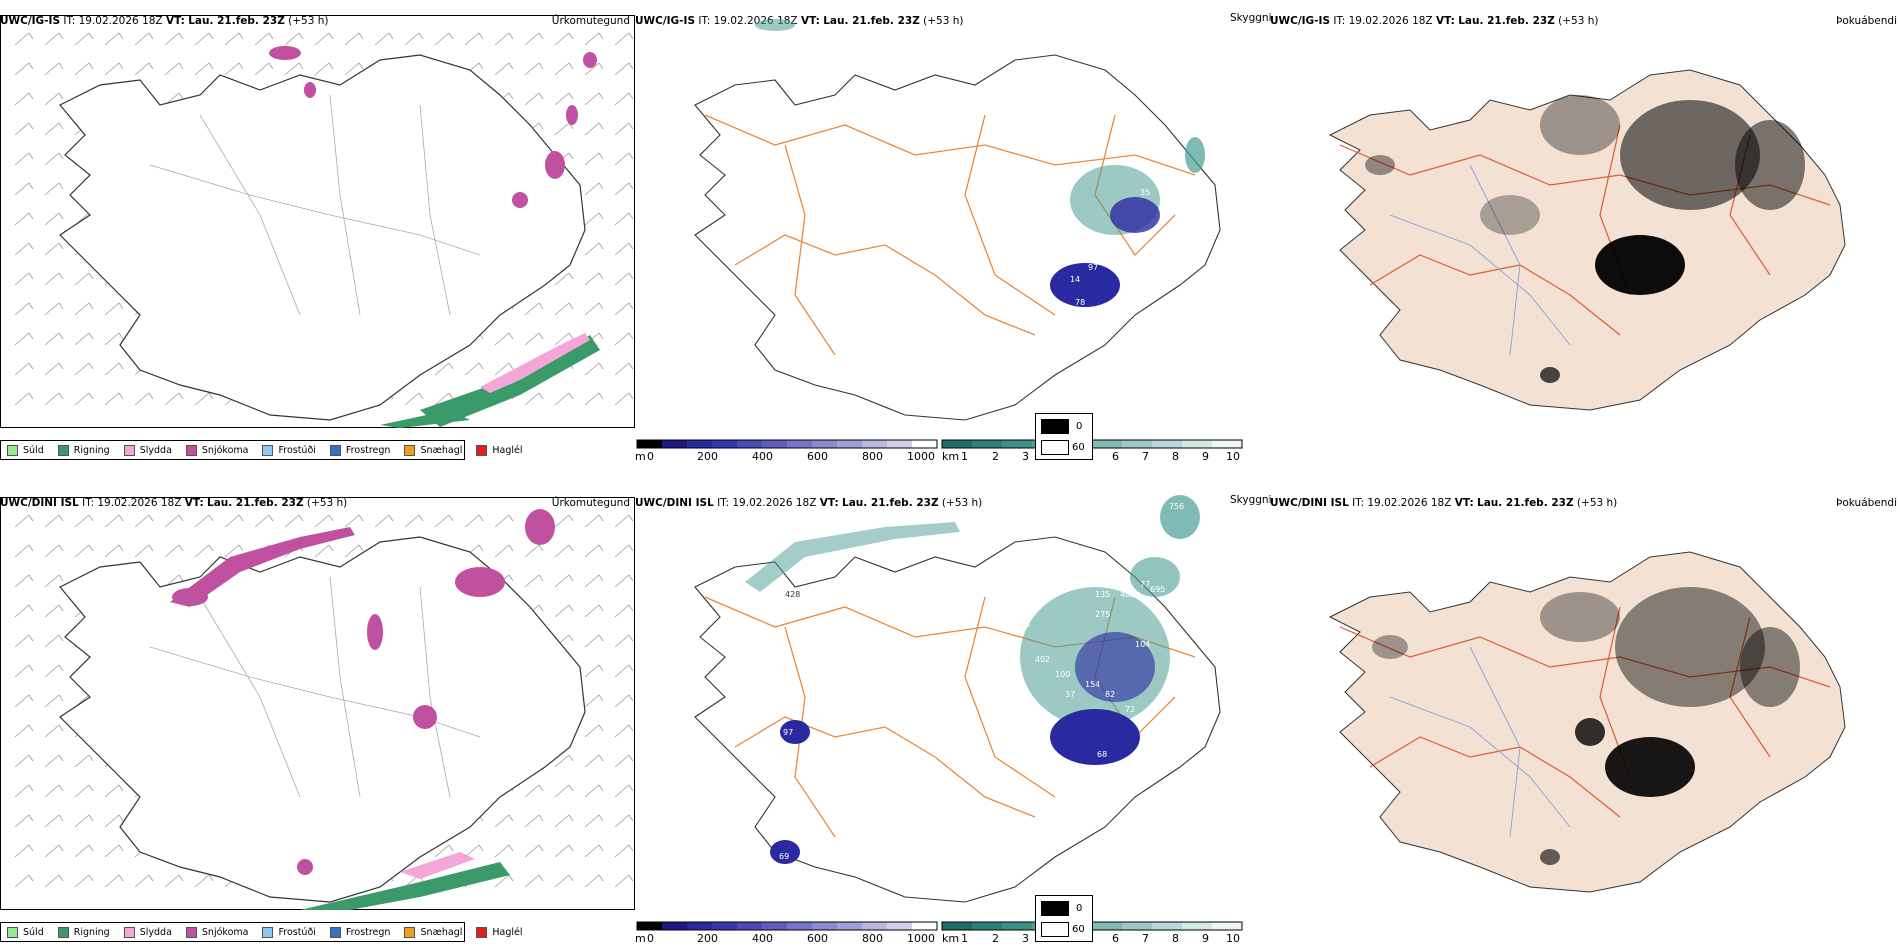 The width and height of the screenshot is (1900, 950). What do you see at coordinates (590, 503) in the screenshot?
I see `panel-title: Úrkomutegund` at bounding box center [590, 503].